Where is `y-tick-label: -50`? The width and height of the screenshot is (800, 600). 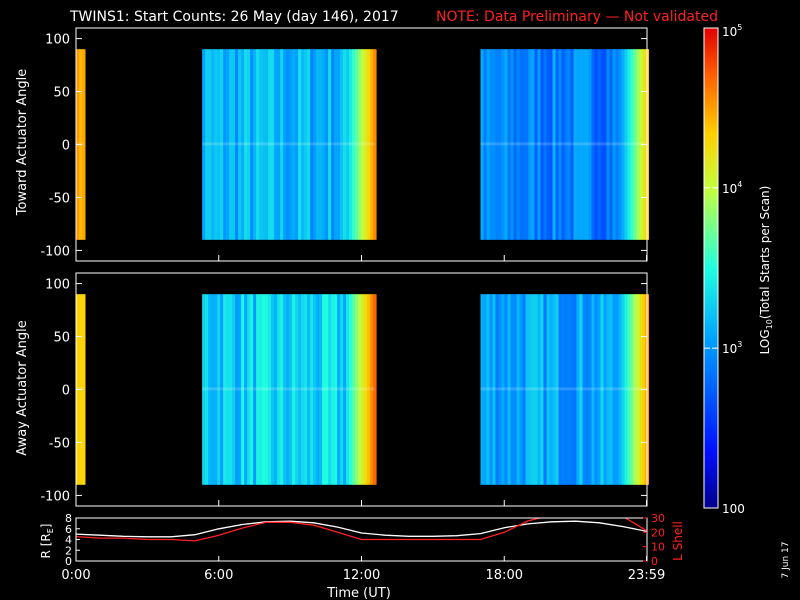
y-tick-label: -50 is located at coordinates (59, 198).